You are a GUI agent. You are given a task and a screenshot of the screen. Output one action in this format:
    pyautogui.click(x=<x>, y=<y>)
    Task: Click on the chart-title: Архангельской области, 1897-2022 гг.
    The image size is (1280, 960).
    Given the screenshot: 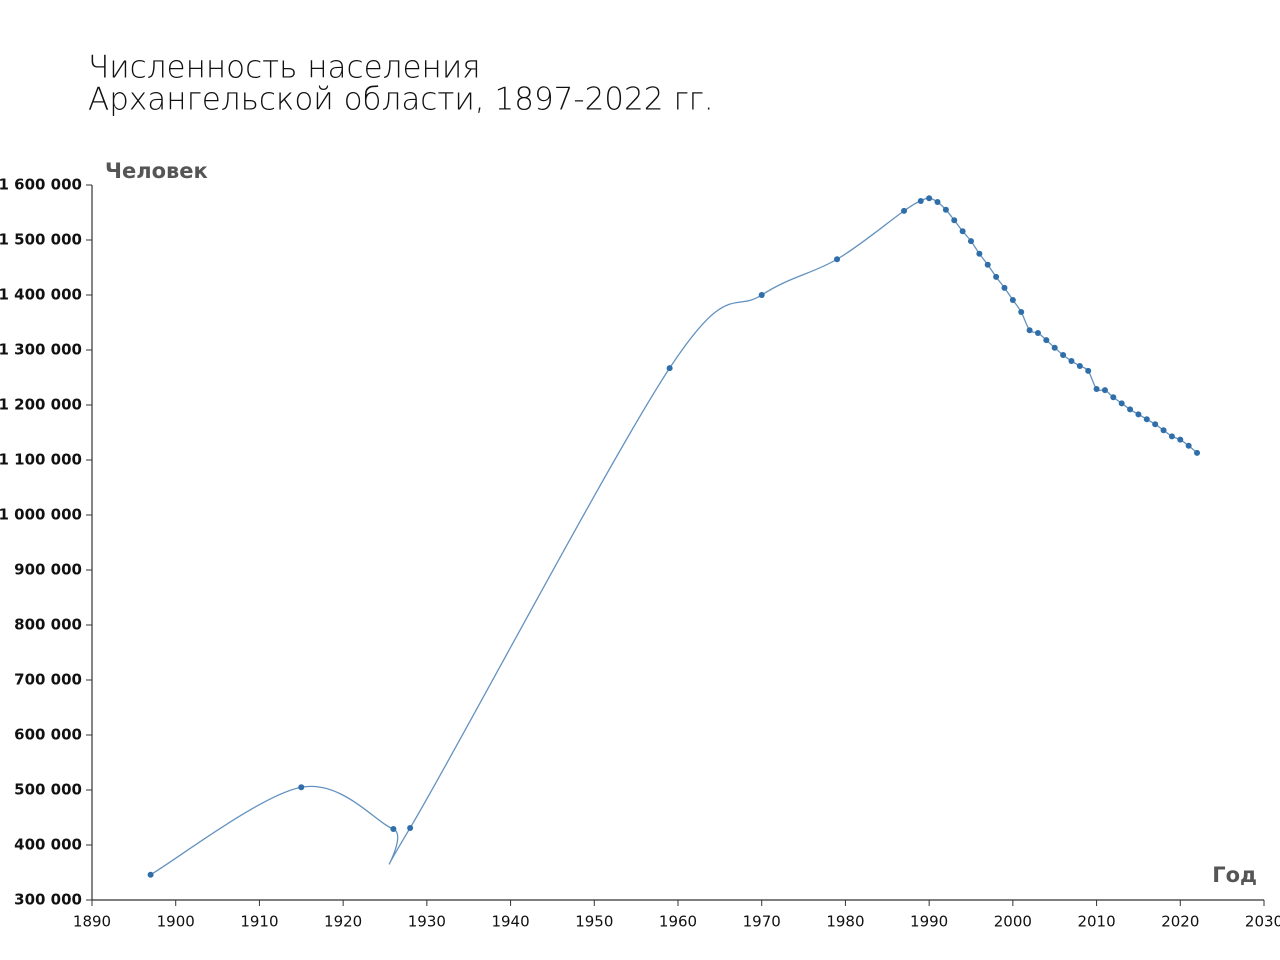 What is the action you would take?
    pyautogui.click(x=401, y=100)
    